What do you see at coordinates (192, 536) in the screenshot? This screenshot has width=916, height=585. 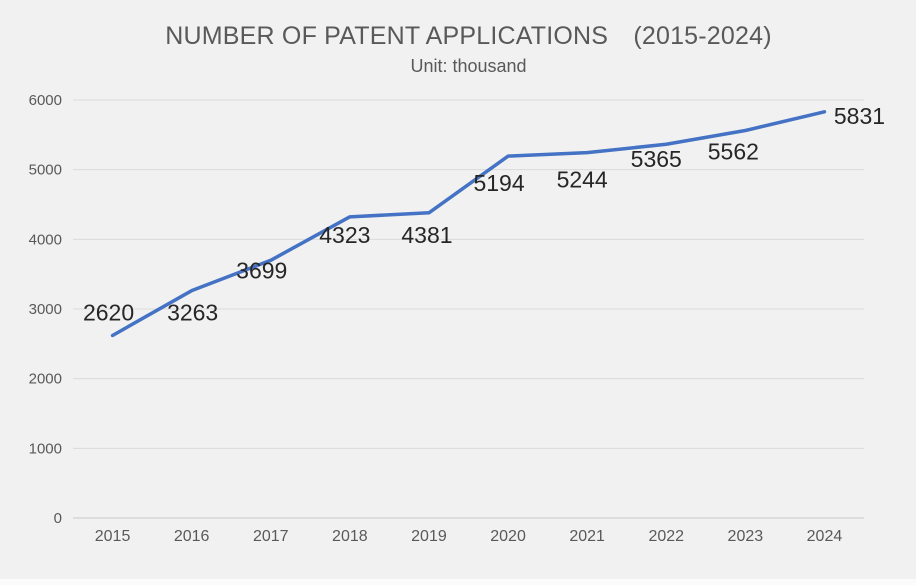 I see `x-axis-tick-label: 2016` at bounding box center [192, 536].